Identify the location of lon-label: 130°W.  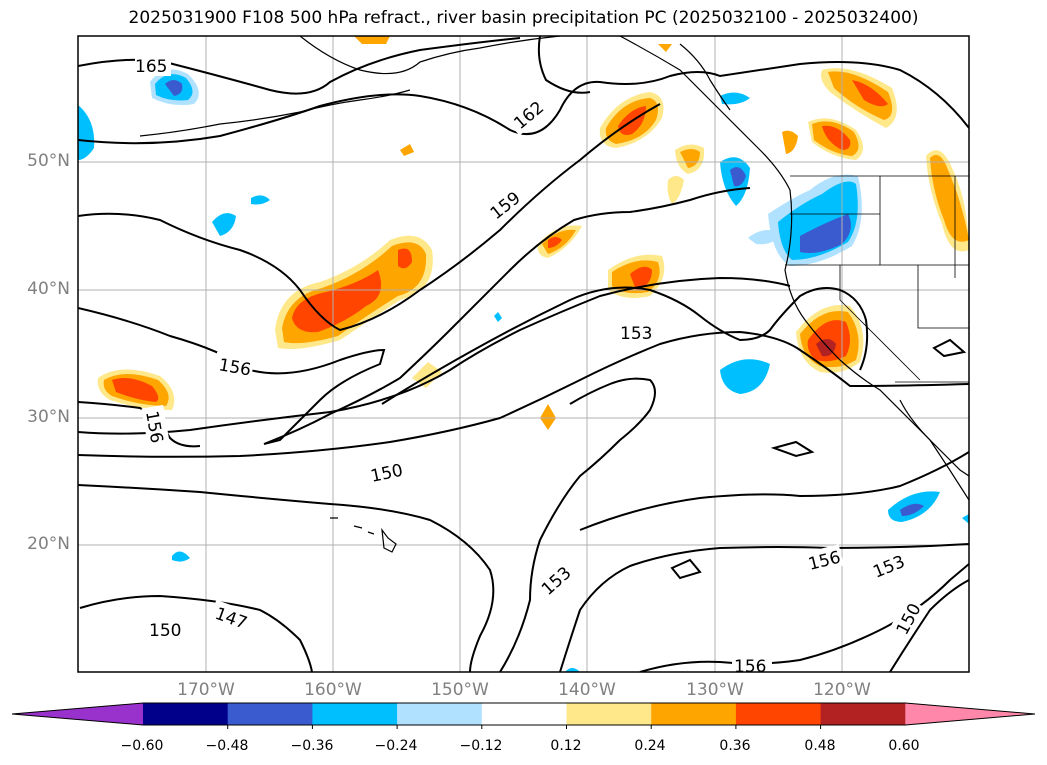
(715, 690).